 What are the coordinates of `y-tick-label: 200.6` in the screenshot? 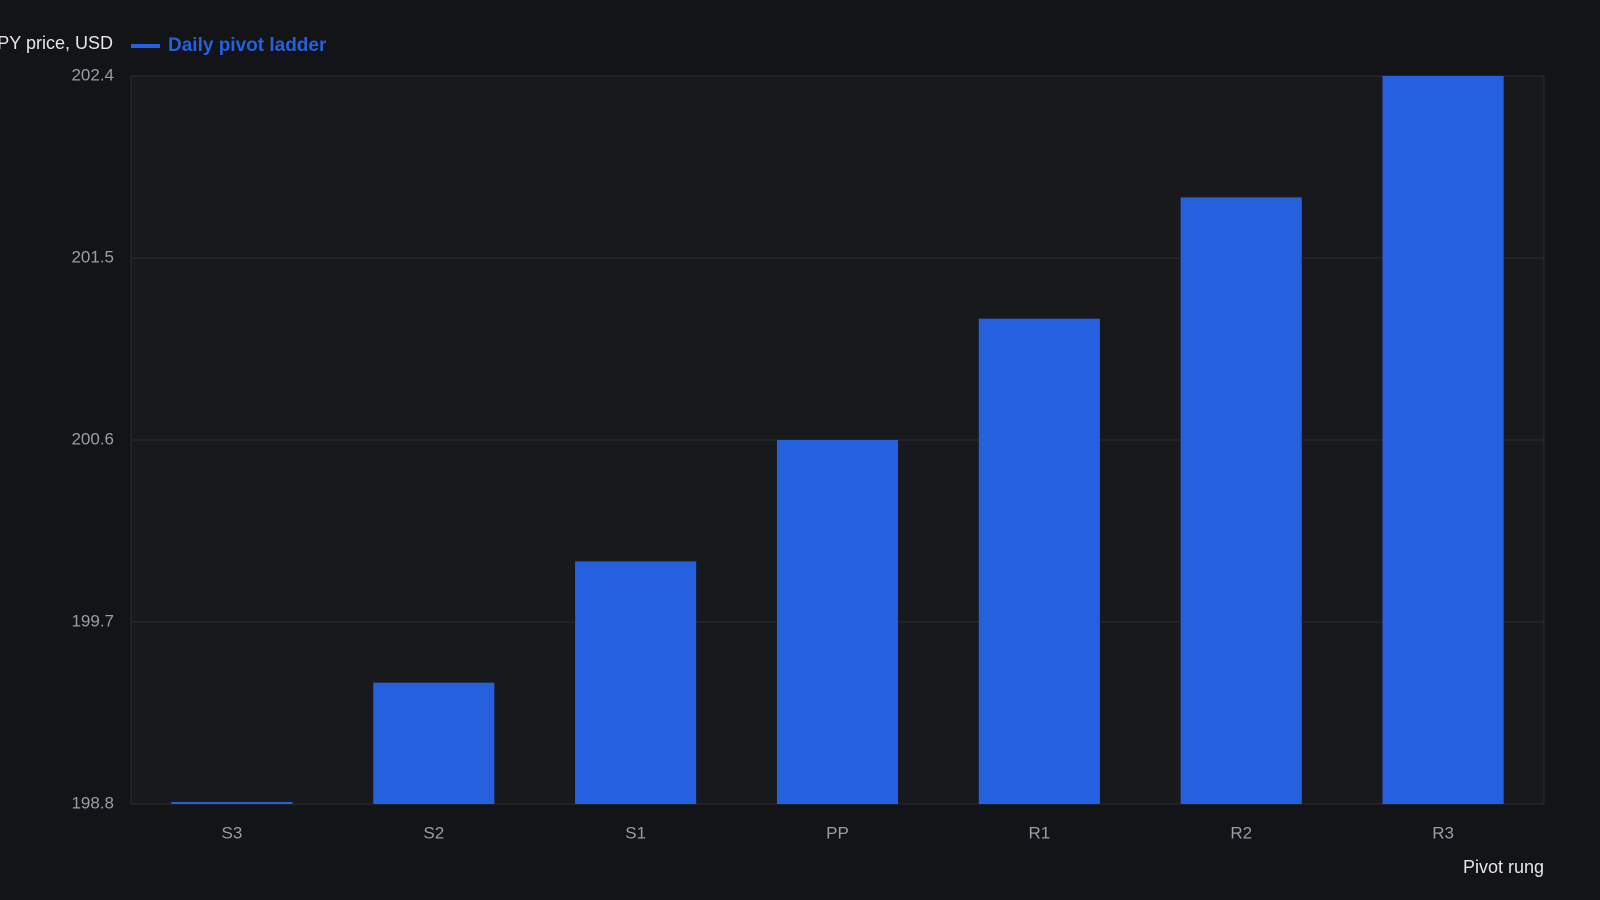 It's located at (92, 438).